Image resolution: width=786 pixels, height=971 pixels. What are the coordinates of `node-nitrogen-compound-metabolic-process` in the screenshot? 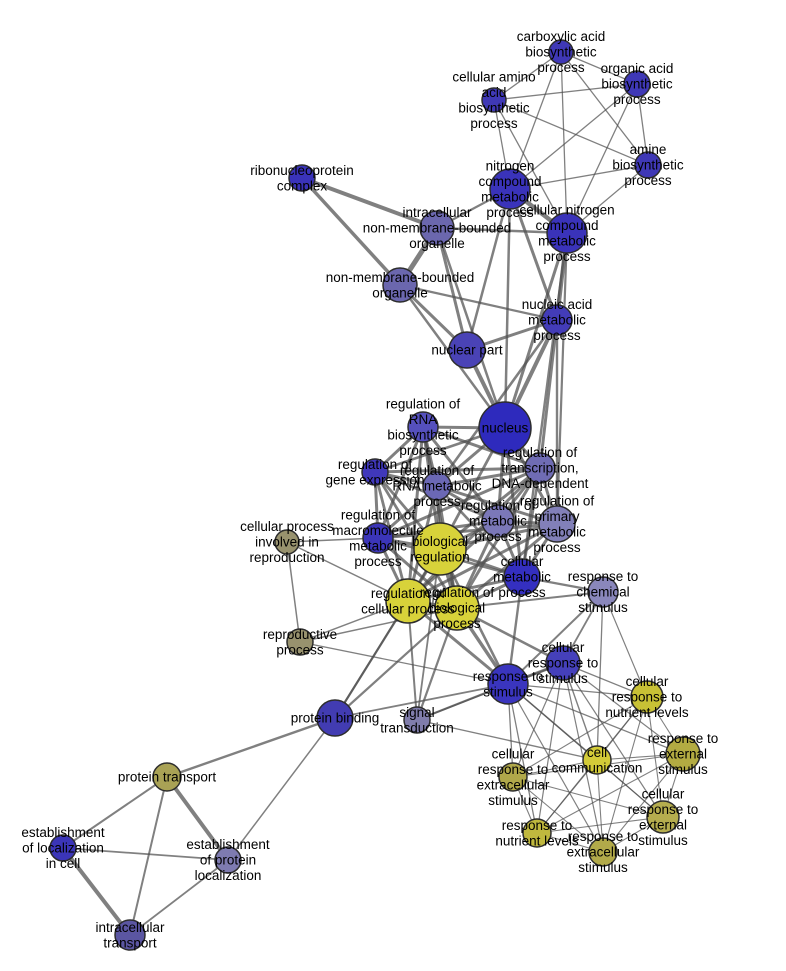 It's located at (510, 189).